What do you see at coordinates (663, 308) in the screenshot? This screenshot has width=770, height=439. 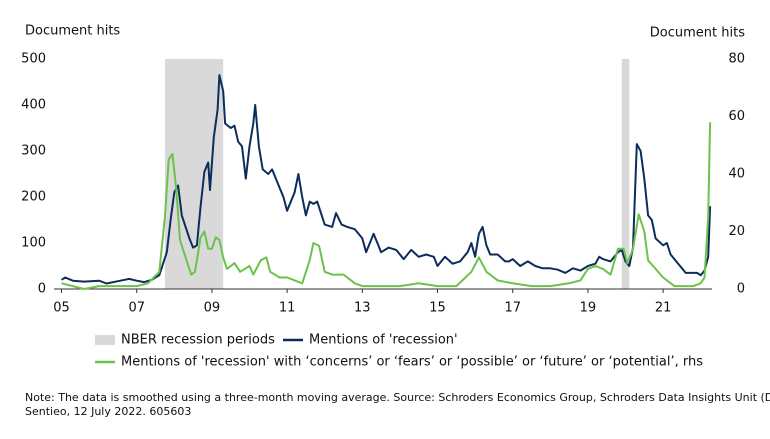 I see `x-tick-label: 21` at bounding box center [663, 308].